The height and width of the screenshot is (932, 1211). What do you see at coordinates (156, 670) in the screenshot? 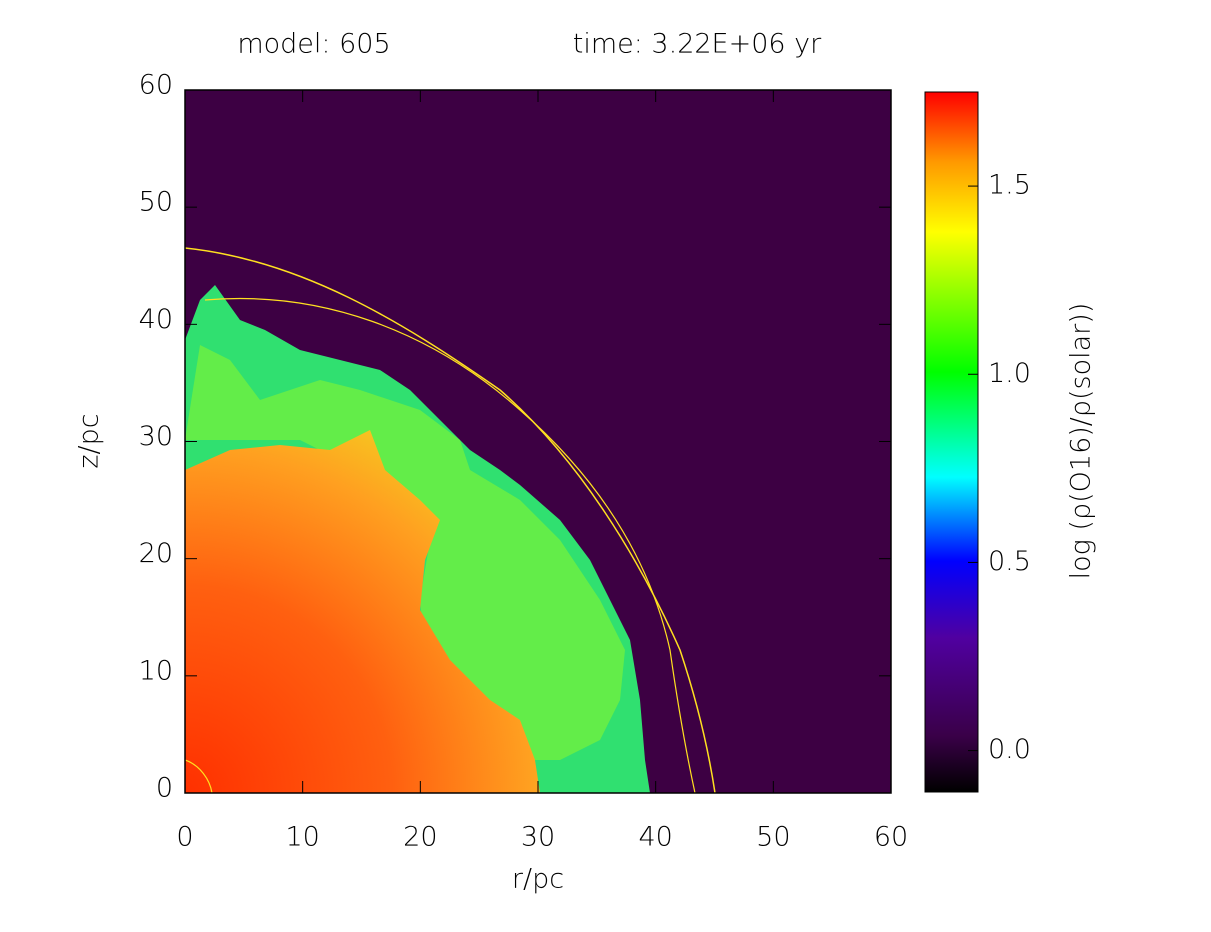
I see `y-tick-label: 10` at bounding box center [156, 670].